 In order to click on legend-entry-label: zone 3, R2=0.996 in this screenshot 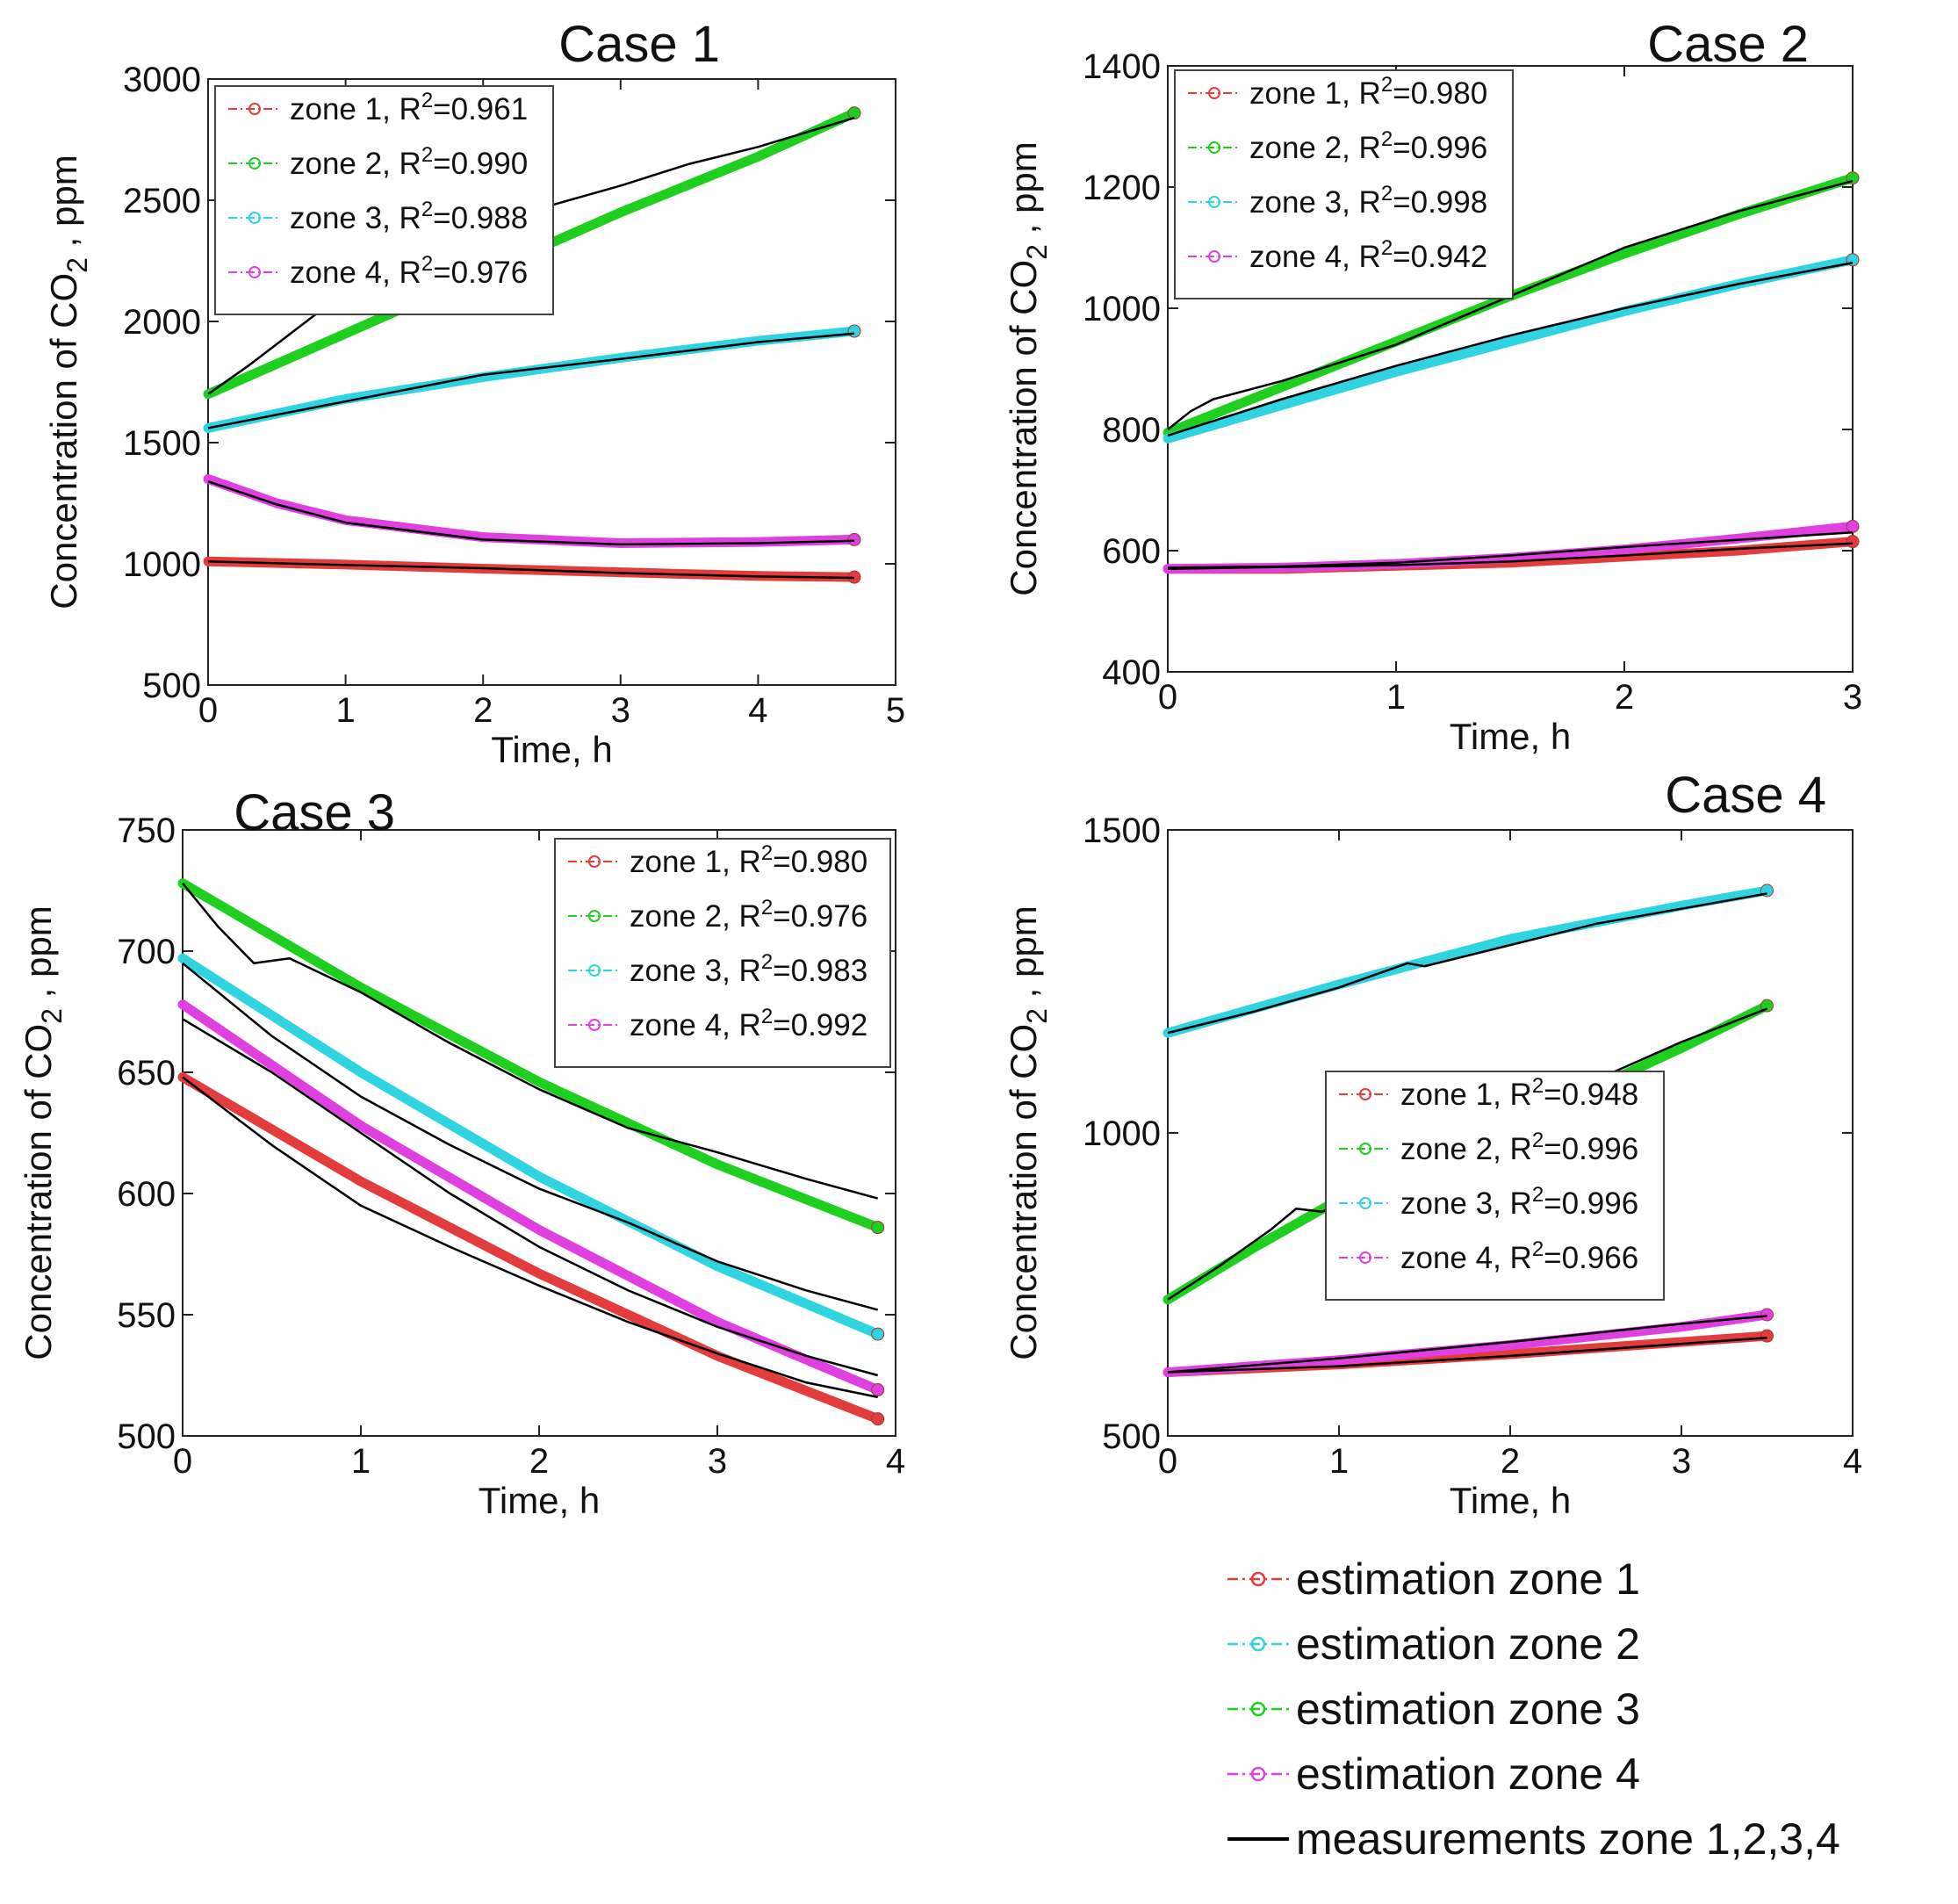, I will do `click(1519, 1202)`.